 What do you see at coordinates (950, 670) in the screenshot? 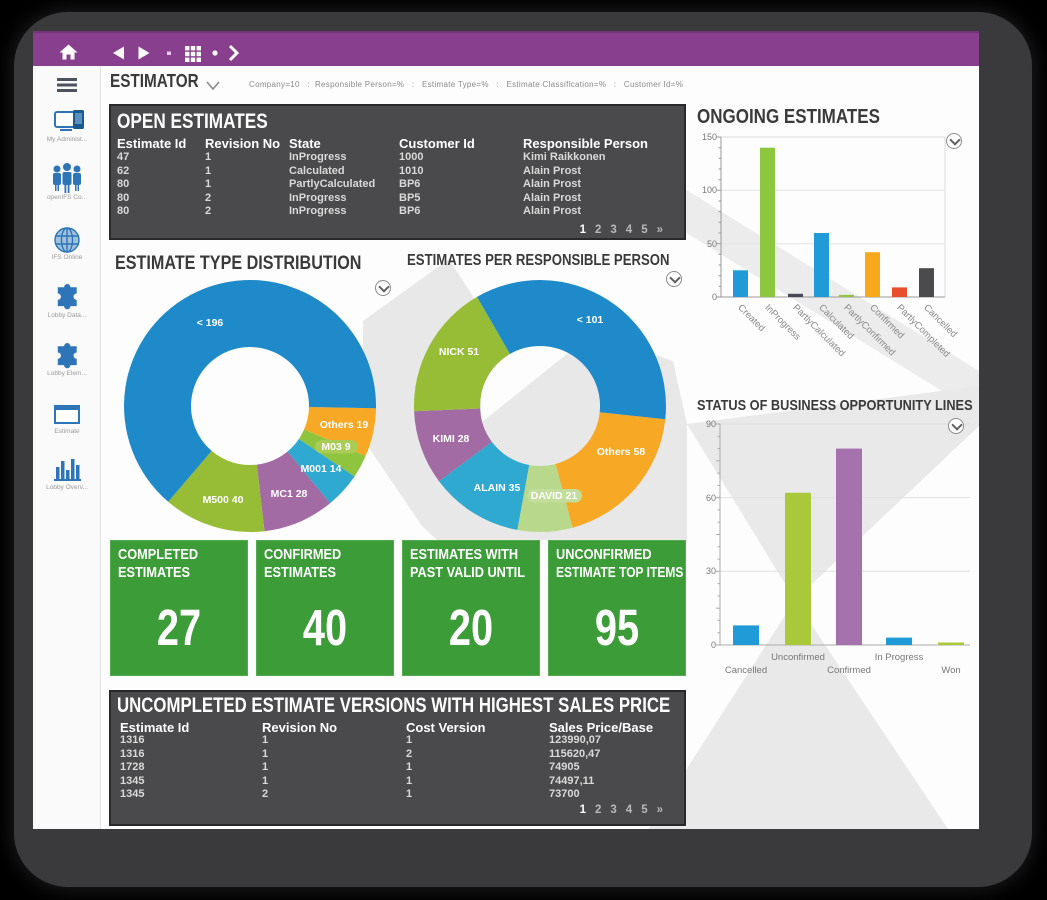
I see `svg-text: Won` at bounding box center [950, 670].